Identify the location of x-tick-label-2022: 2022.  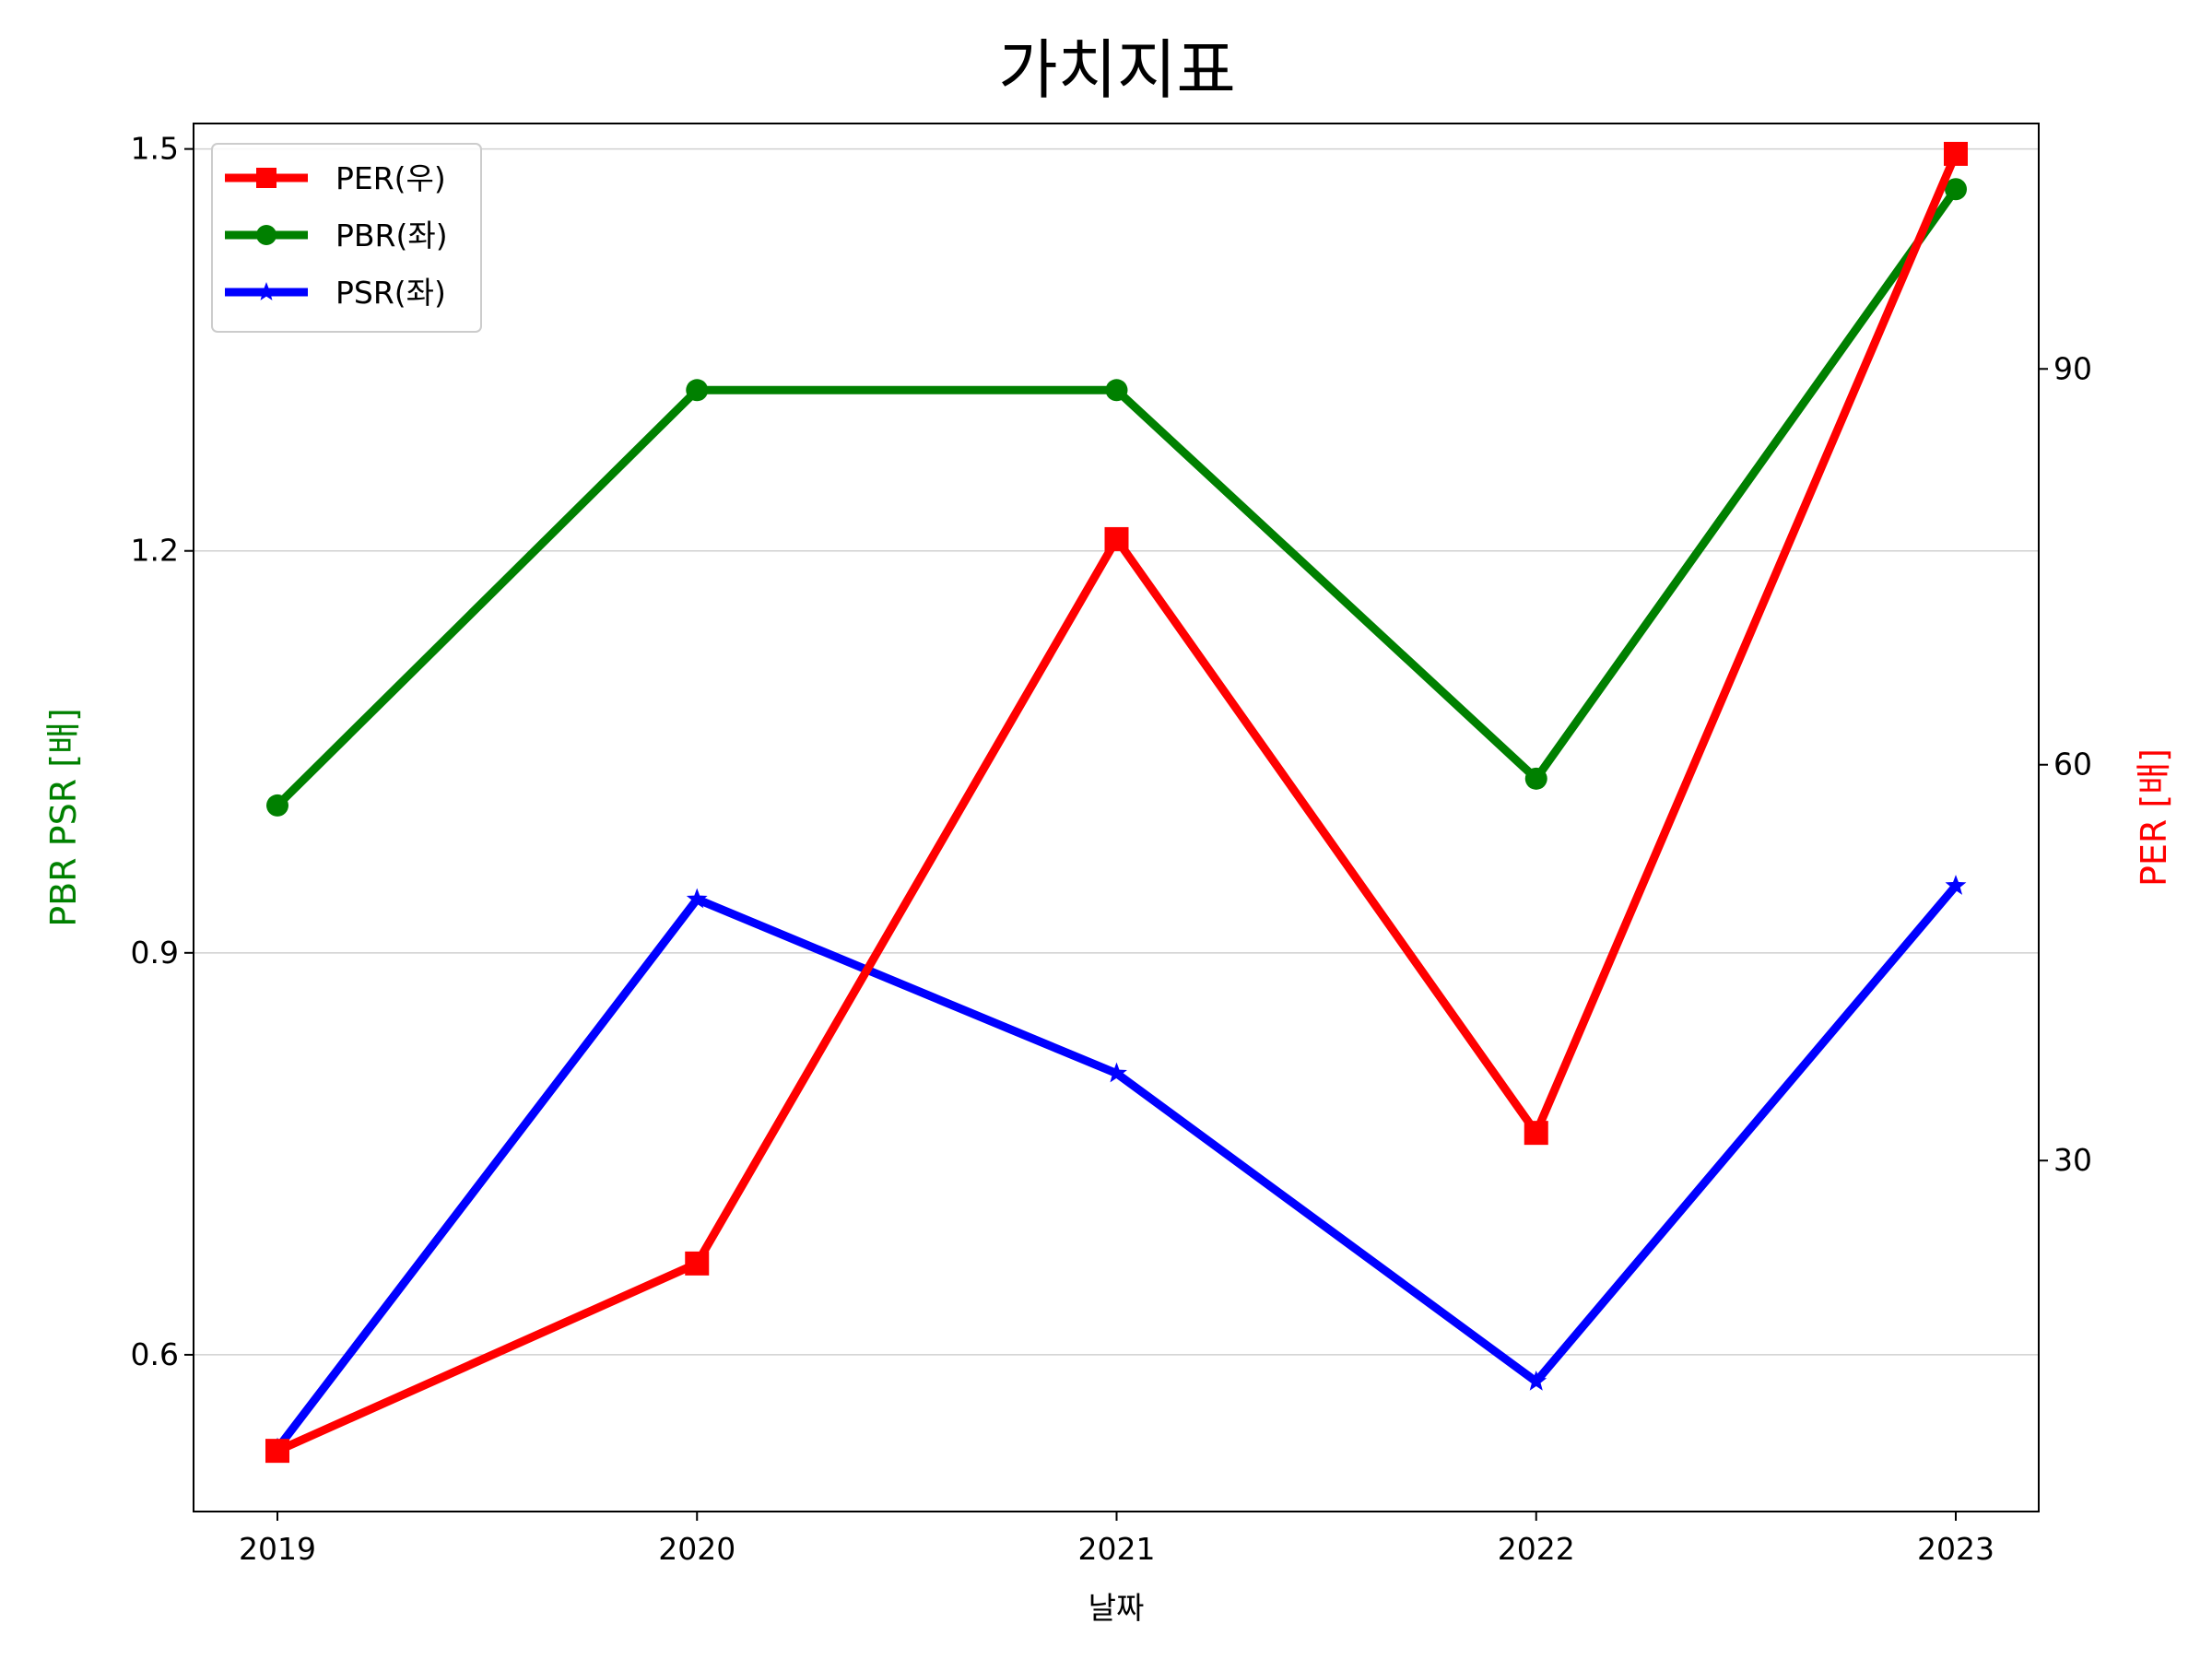
(1536, 1549).